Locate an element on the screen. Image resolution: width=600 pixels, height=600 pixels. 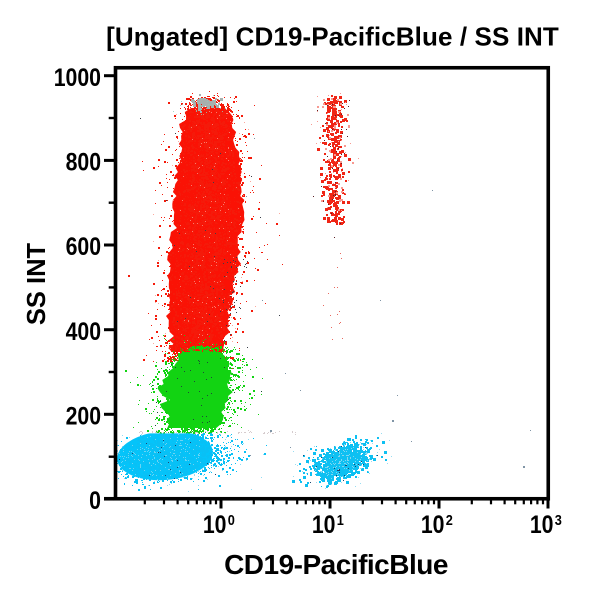
svg-text: 800 is located at coordinates (83, 162).